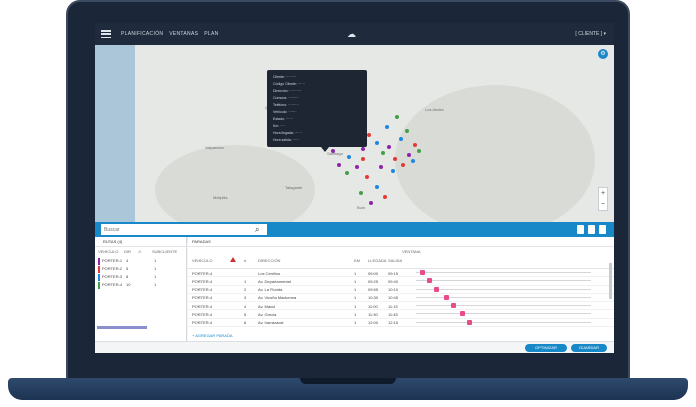  What do you see at coordinates (140, 285) in the screenshot?
I see `route-row: PORTER-4 10 1` at bounding box center [140, 285].